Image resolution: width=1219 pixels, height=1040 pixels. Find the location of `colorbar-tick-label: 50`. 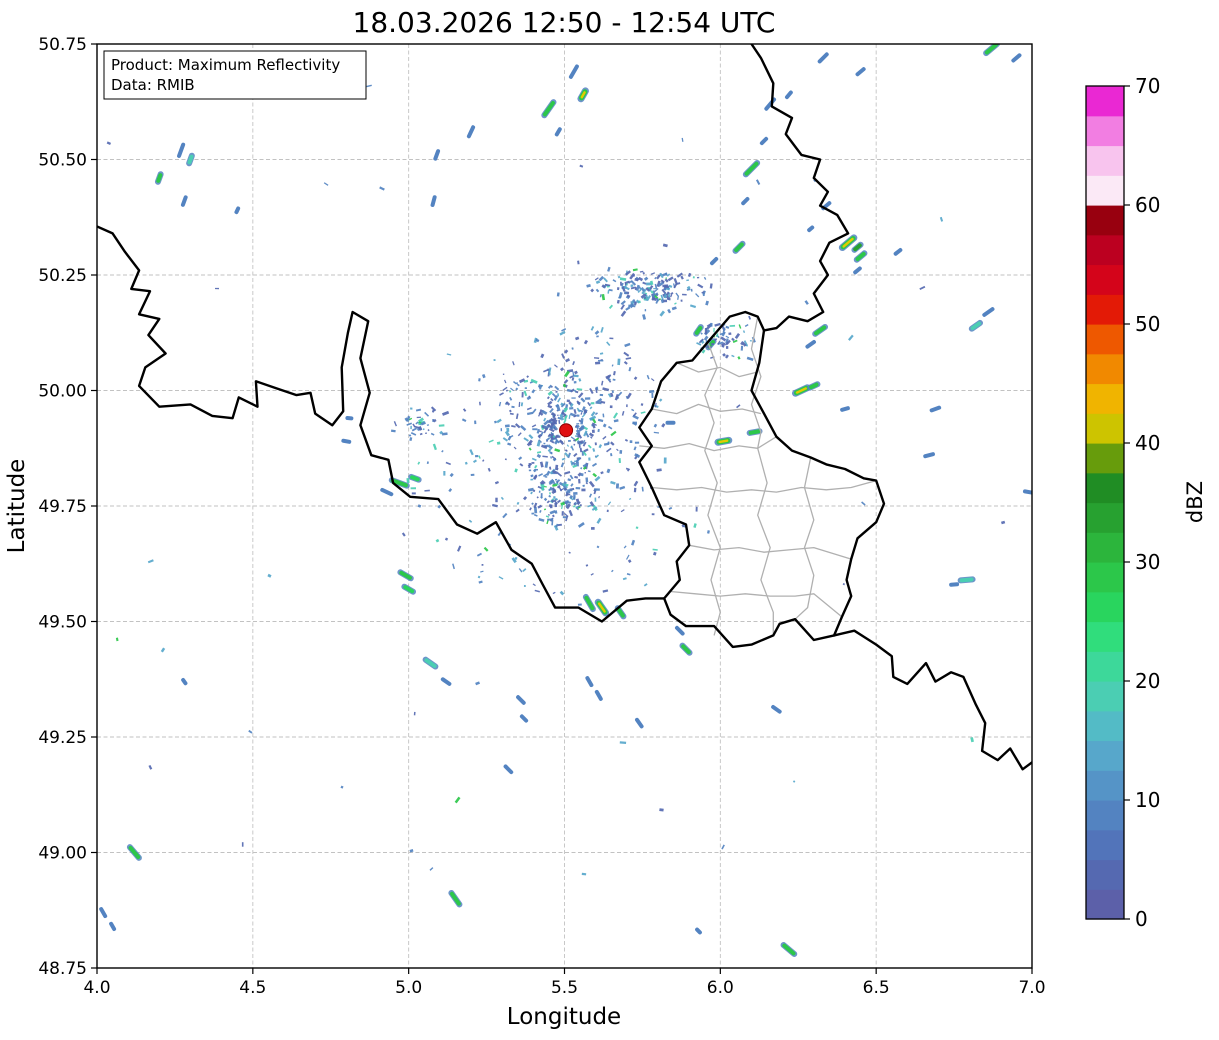

colorbar-tick-label: 50 is located at coordinates (1147, 324).